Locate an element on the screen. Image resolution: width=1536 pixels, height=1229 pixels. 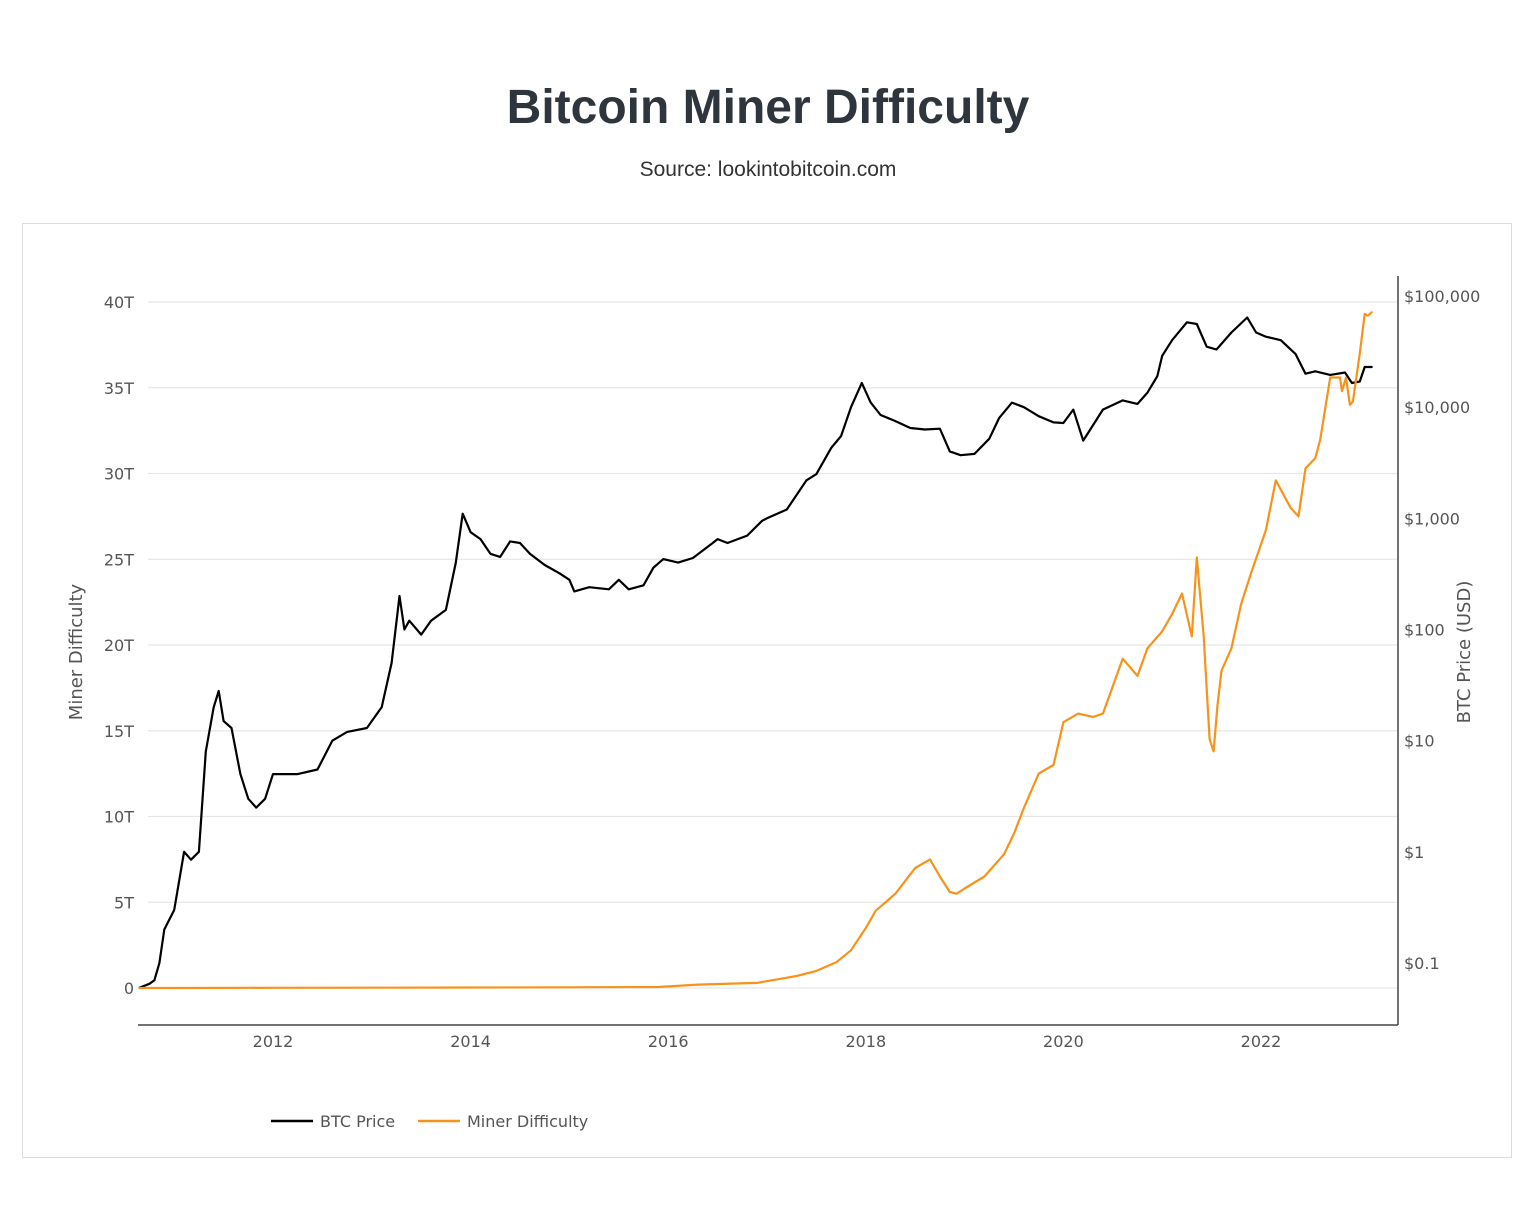
y-right-tick-label: $1,000 is located at coordinates (1432, 518).